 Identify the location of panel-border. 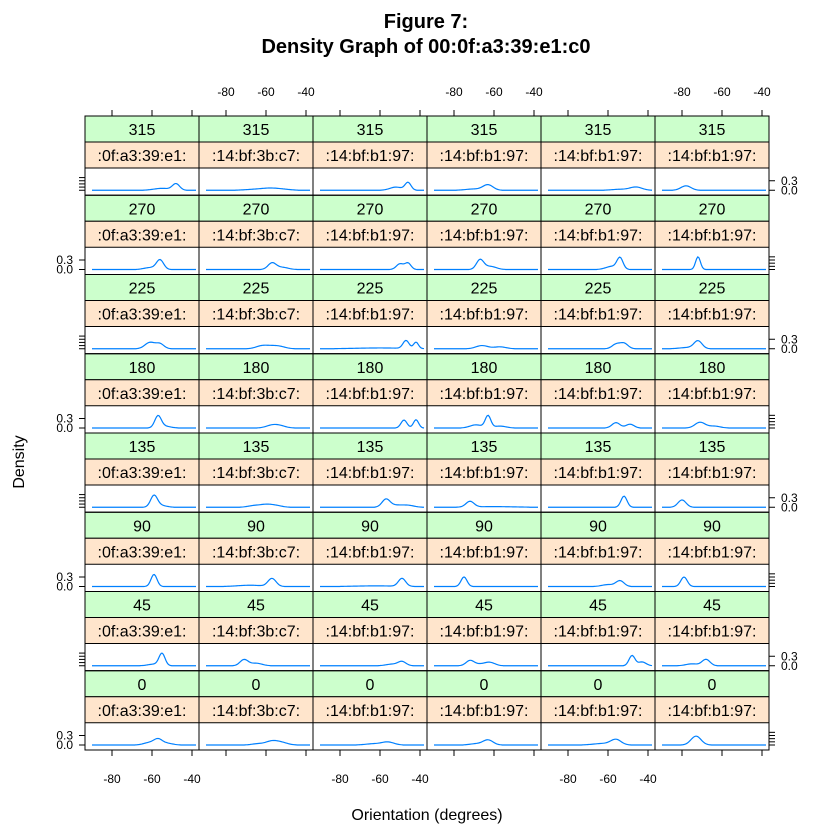
(712, 710).